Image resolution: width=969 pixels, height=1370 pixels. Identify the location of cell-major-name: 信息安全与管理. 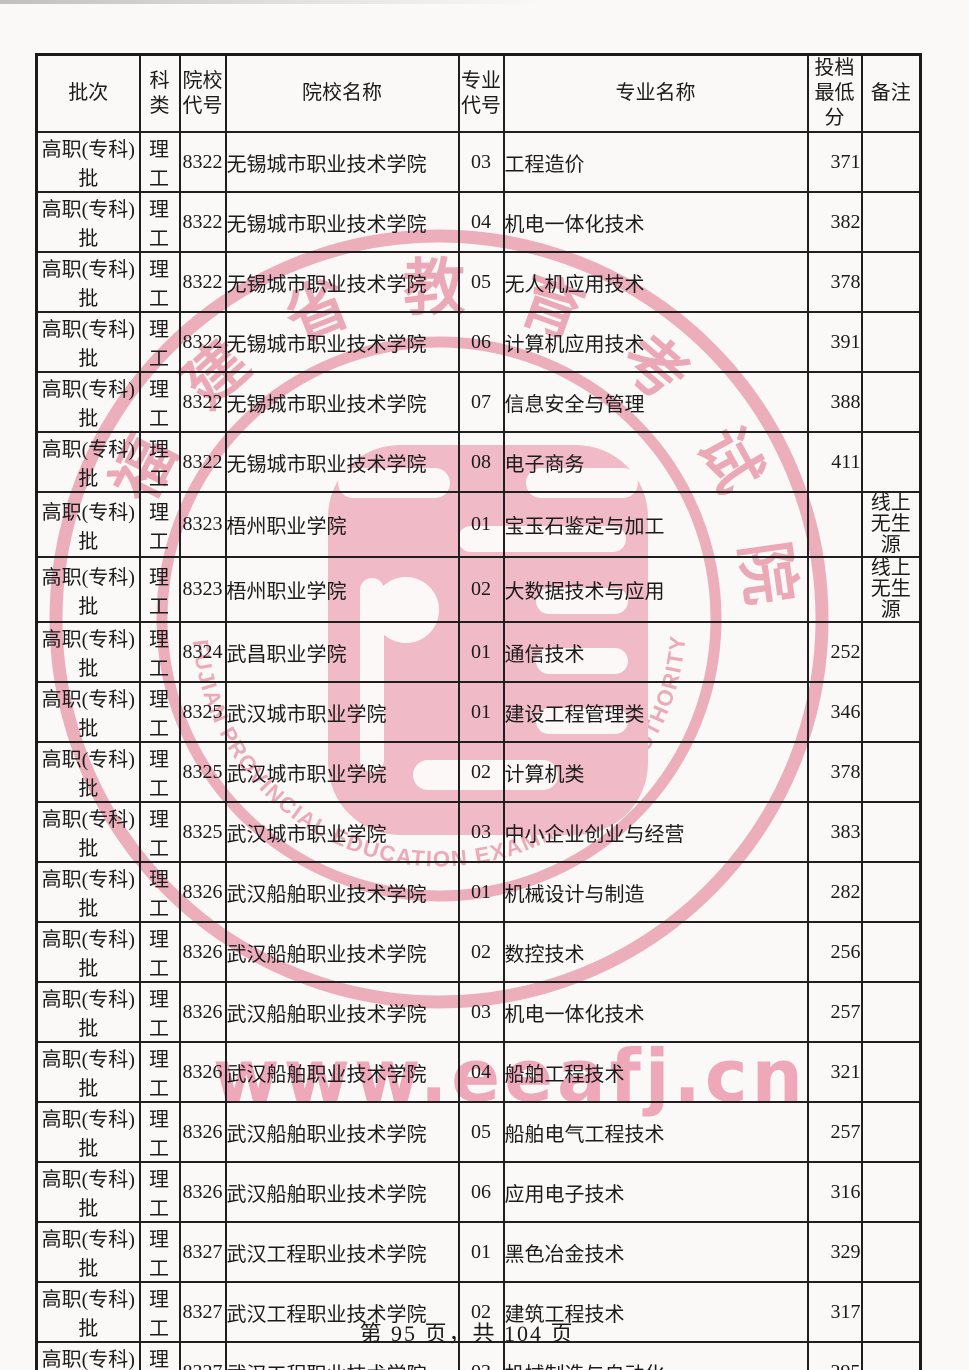
(655, 402).